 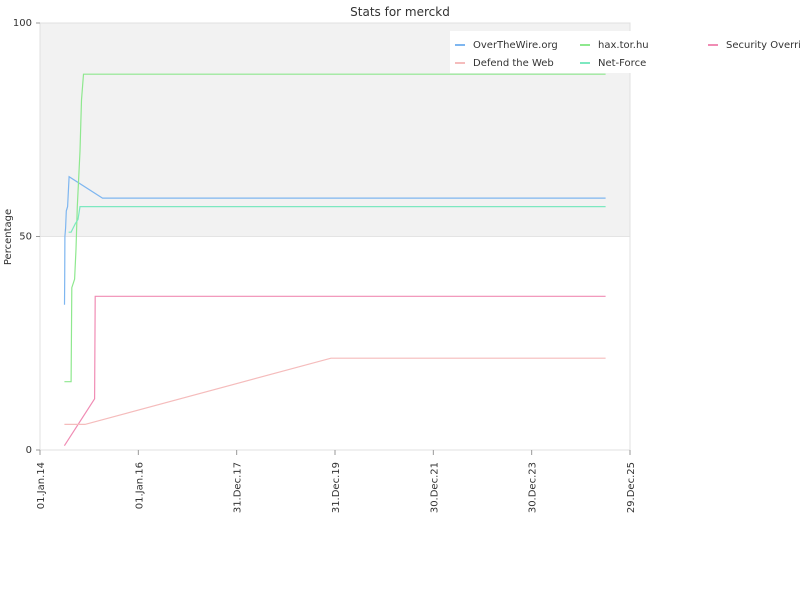 I want to click on legend-background, so click(x=617, y=52).